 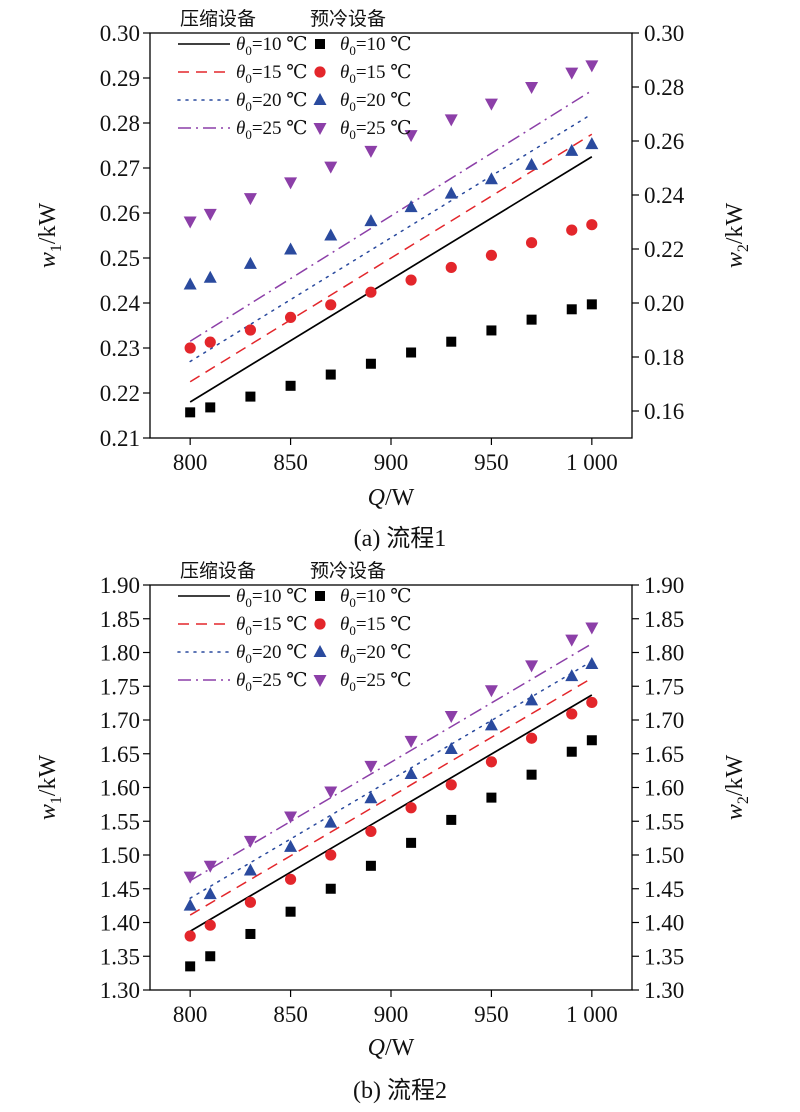 I want to click on y-tick-label: 1.55, so click(x=120, y=821).